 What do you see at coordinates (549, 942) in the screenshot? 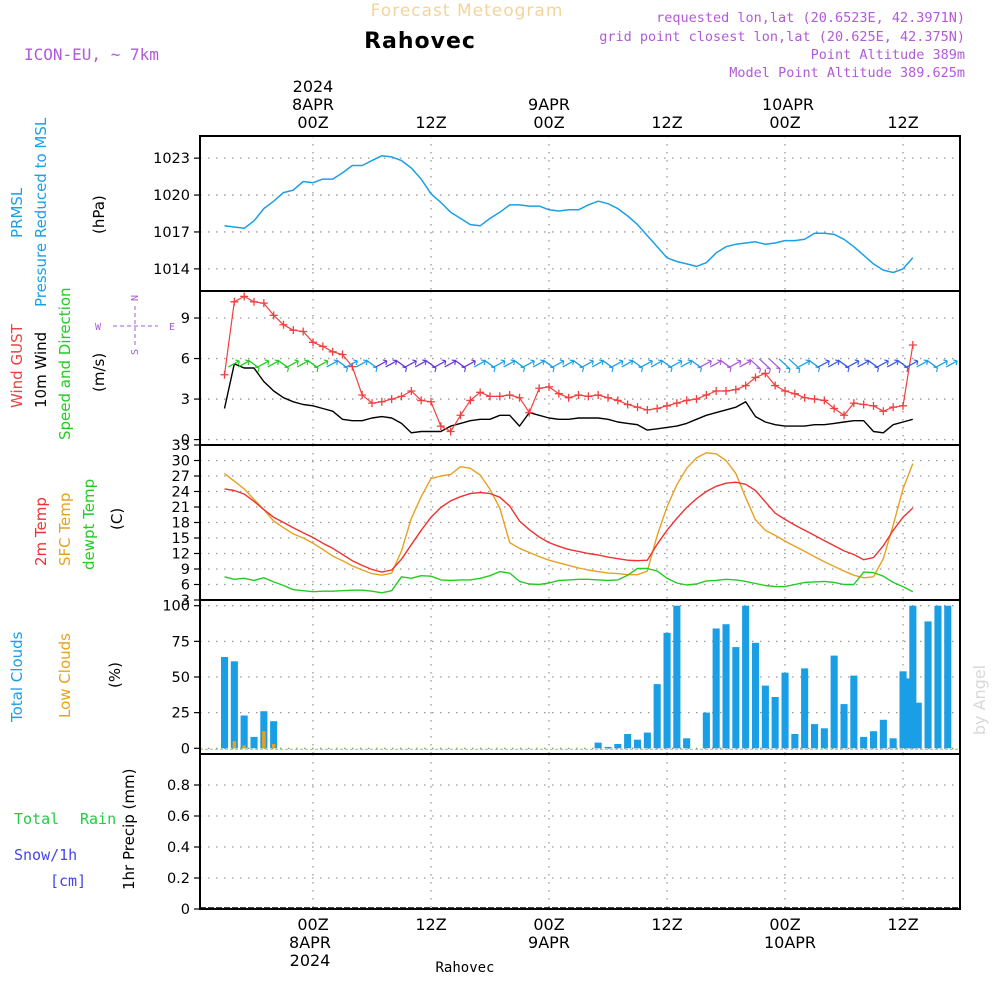
I see `bottom-day-2: 9APR` at bounding box center [549, 942].